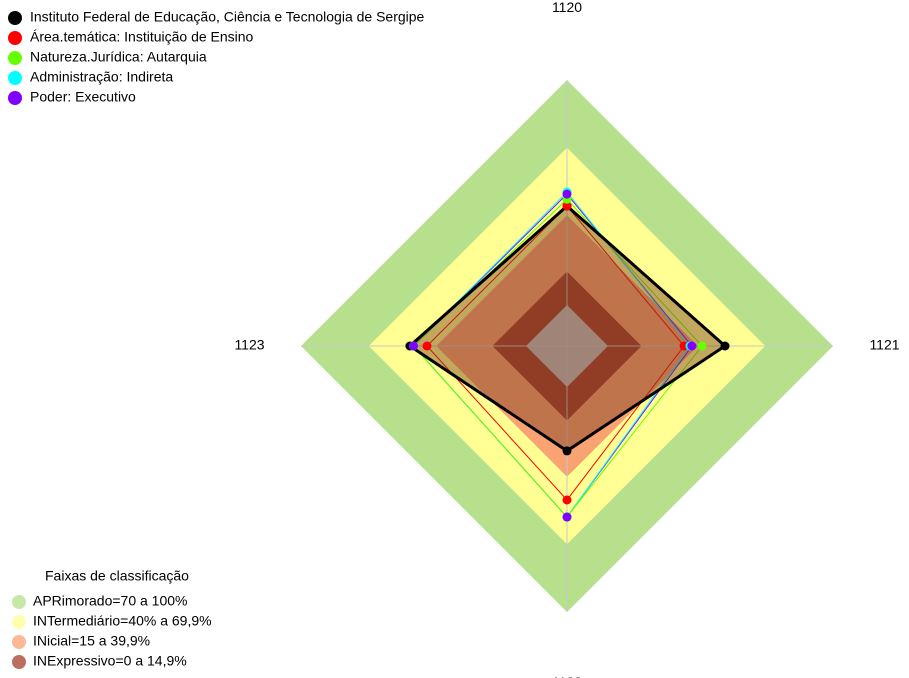 This screenshot has height=678, width=909. Describe the element at coordinates (122, 621) in the screenshot. I see `band-legend-label: INTermediário=40% a 69,9%` at that location.